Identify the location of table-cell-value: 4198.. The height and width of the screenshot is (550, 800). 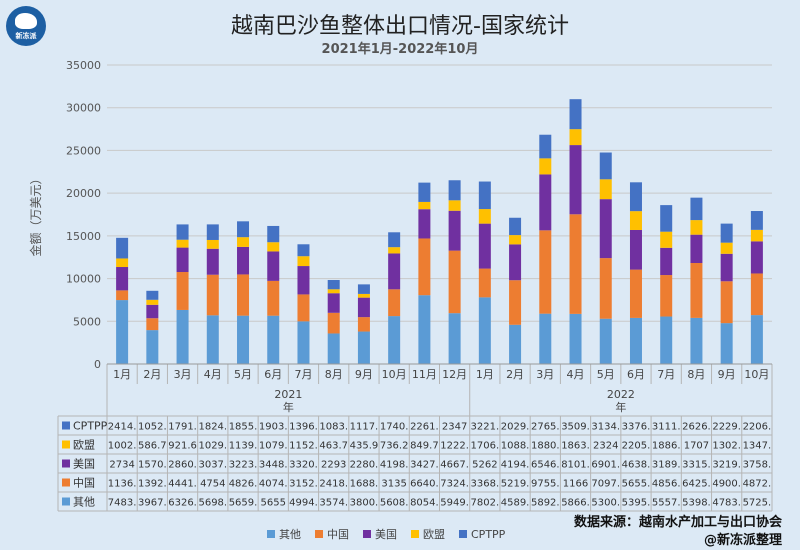
(394, 465).